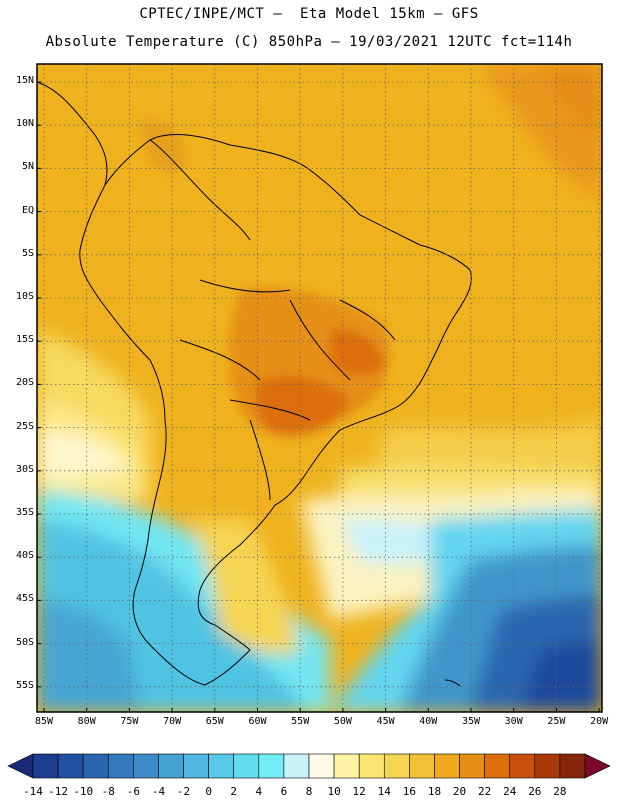  Describe the element at coordinates (510, 791) in the screenshot. I see `colorbar-label: 24` at that location.